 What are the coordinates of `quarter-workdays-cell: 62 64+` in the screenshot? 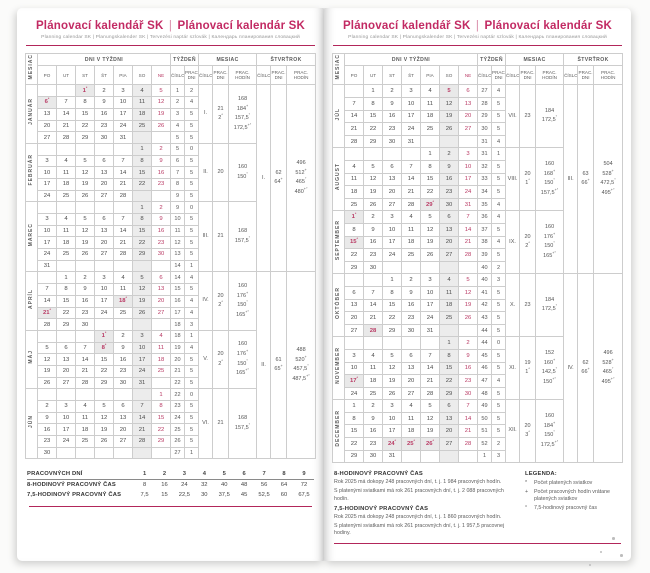 It's located at (279, 178).